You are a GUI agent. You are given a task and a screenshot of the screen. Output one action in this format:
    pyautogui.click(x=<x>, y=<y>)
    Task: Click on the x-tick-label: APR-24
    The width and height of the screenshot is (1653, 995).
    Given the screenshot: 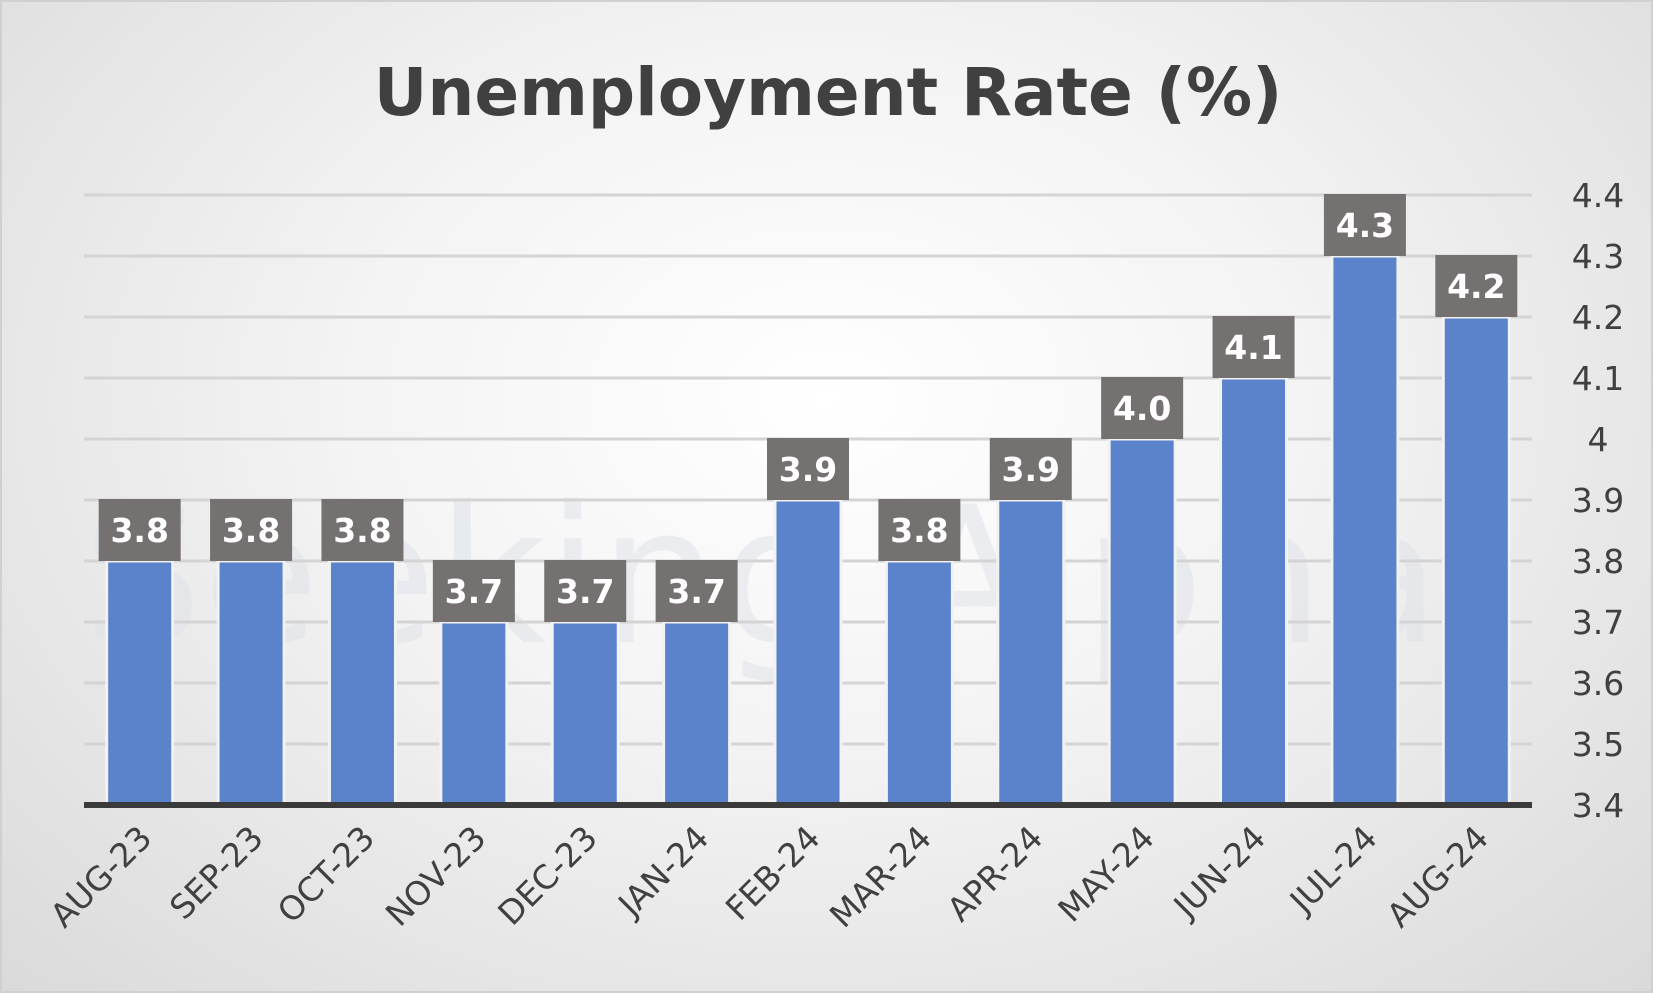 What is the action you would take?
    pyautogui.click(x=994, y=873)
    